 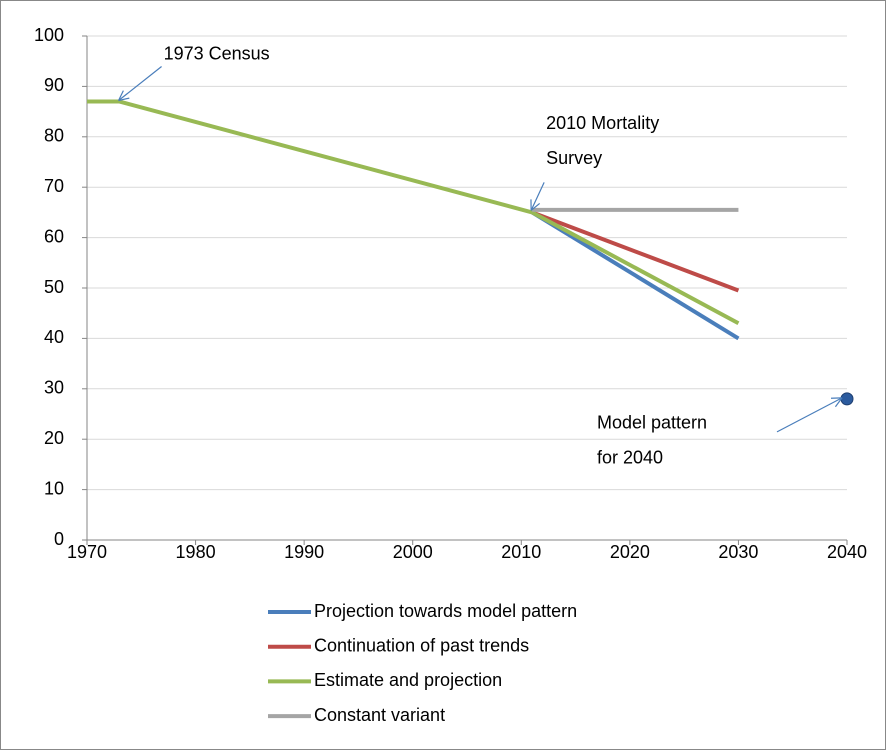 I want to click on annotation-text: Model pattern, so click(x=652, y=423).